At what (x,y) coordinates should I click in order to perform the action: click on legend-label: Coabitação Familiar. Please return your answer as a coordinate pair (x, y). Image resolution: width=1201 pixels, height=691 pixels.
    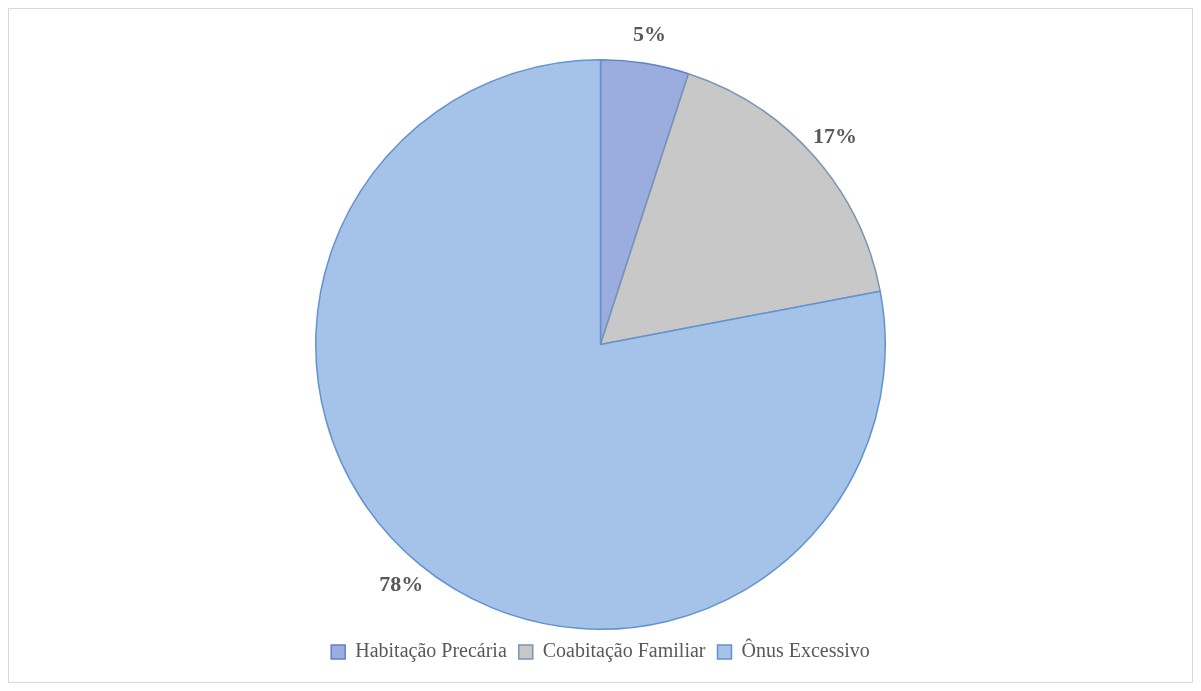
    Looking at the image, I should click on (624, 651).